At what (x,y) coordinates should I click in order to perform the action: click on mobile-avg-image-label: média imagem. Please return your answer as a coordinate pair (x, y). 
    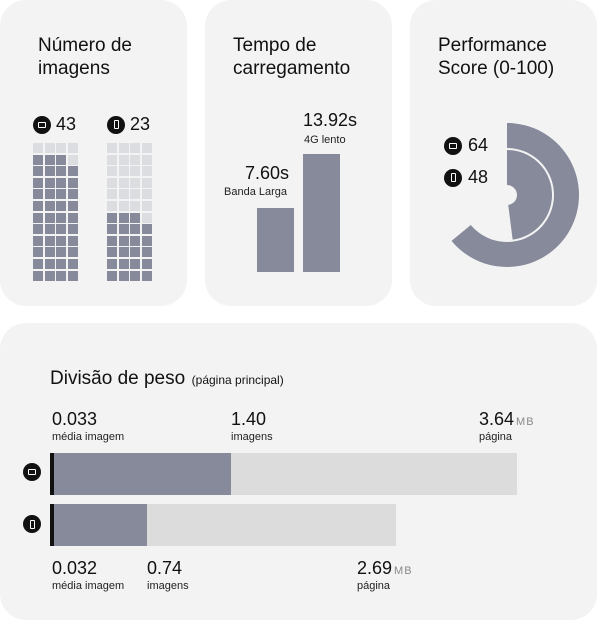
    Looking at the image, I should click on (88, 586).